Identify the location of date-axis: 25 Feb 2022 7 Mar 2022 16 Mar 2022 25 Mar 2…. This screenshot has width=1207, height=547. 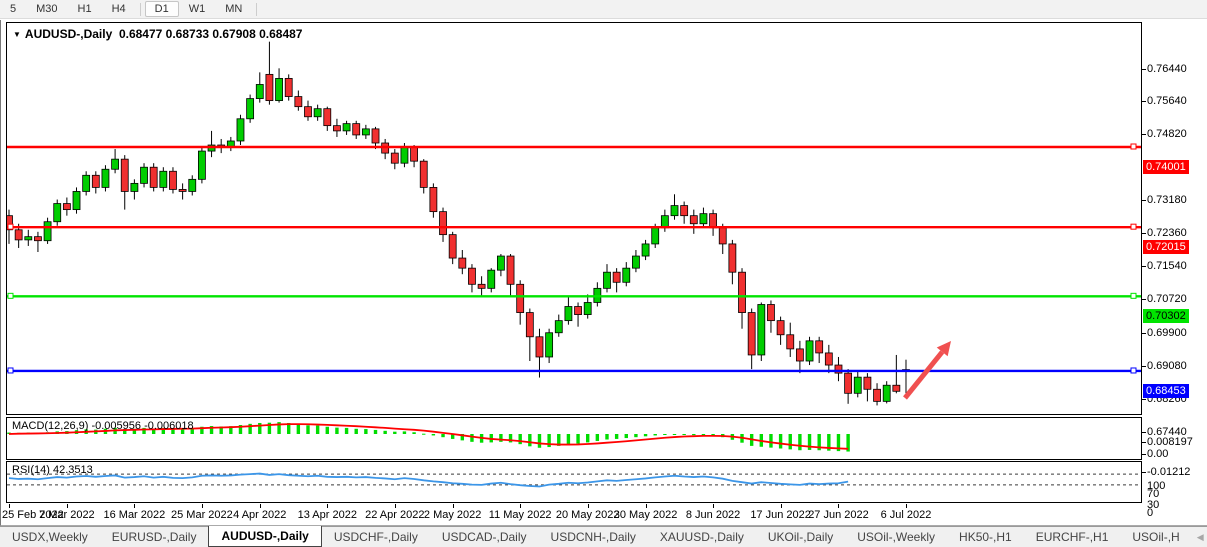
(604, 515).